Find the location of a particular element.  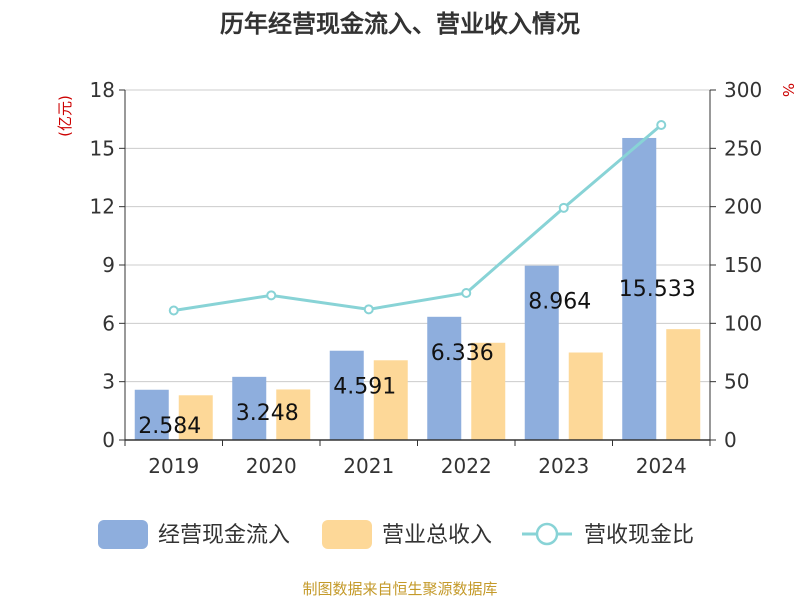

legend-label: 经营现金流入 is located at coordinates (224, 535).